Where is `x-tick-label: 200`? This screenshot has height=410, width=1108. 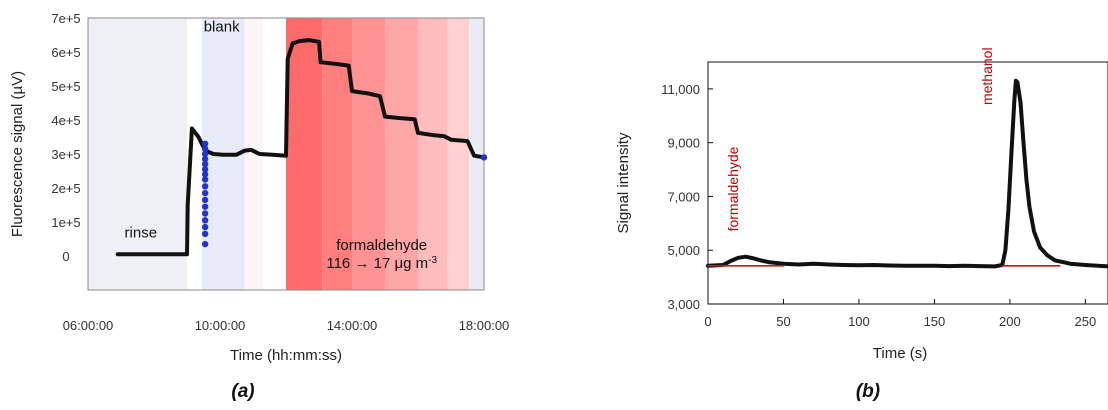 x-tick-label: 200 is located at coordinates (1010, 321).